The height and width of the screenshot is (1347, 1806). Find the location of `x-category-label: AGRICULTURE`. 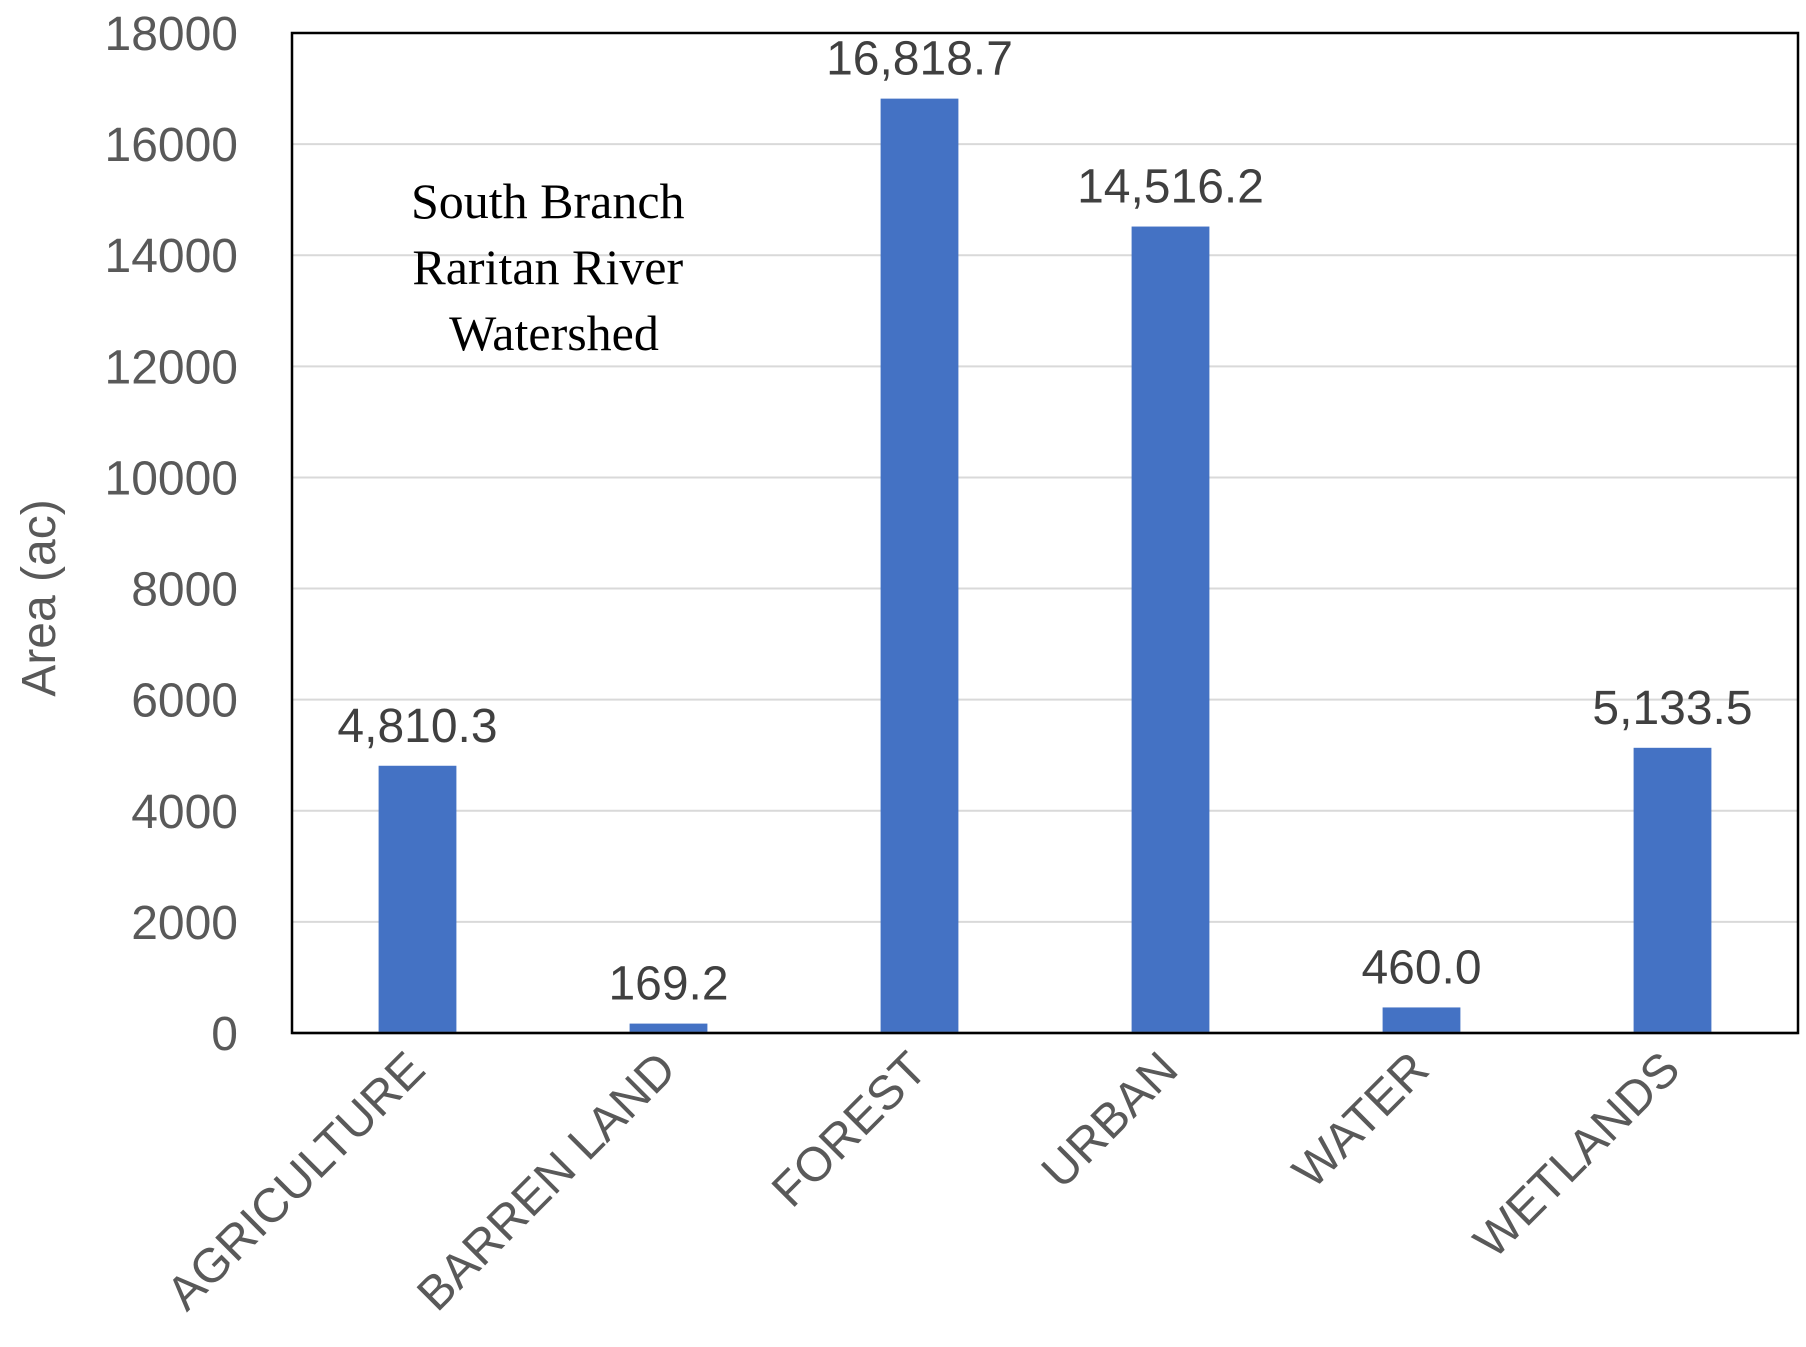

x-category-label: AGRICULTURE is located at coordinates (296, 1181).